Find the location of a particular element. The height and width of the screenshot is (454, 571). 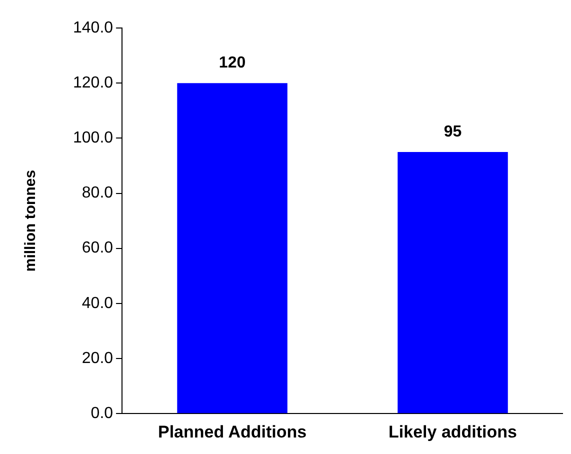

data-label: 95 is located at coordinates (453, 131).